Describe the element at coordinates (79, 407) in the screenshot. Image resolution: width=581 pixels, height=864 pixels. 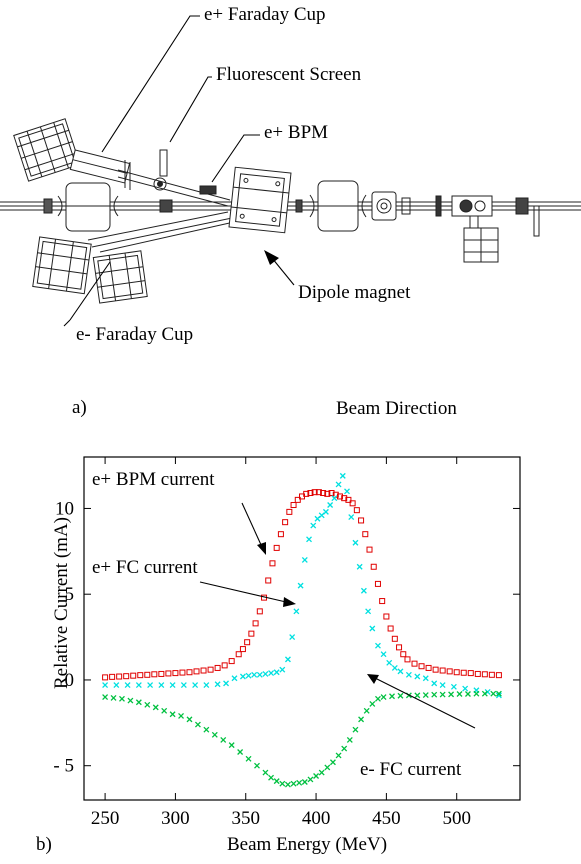
I see `panel-a-label: a)` at that location.